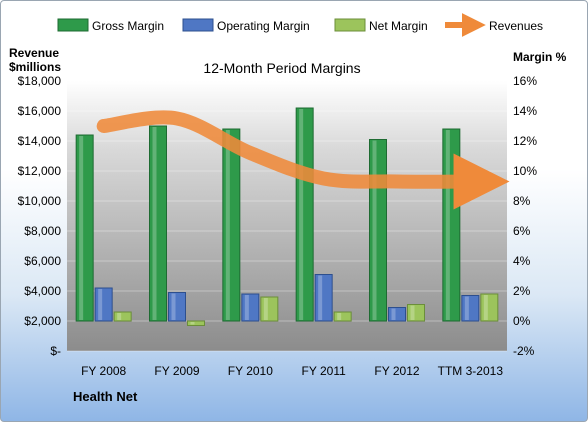  Describe the element at coordinates (40, 201) in the screenshot. I see `left-tick-label: $10,000` at that location.